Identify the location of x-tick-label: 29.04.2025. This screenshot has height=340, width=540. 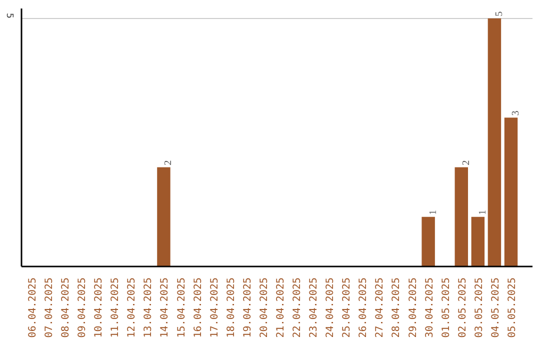
(413, 307).